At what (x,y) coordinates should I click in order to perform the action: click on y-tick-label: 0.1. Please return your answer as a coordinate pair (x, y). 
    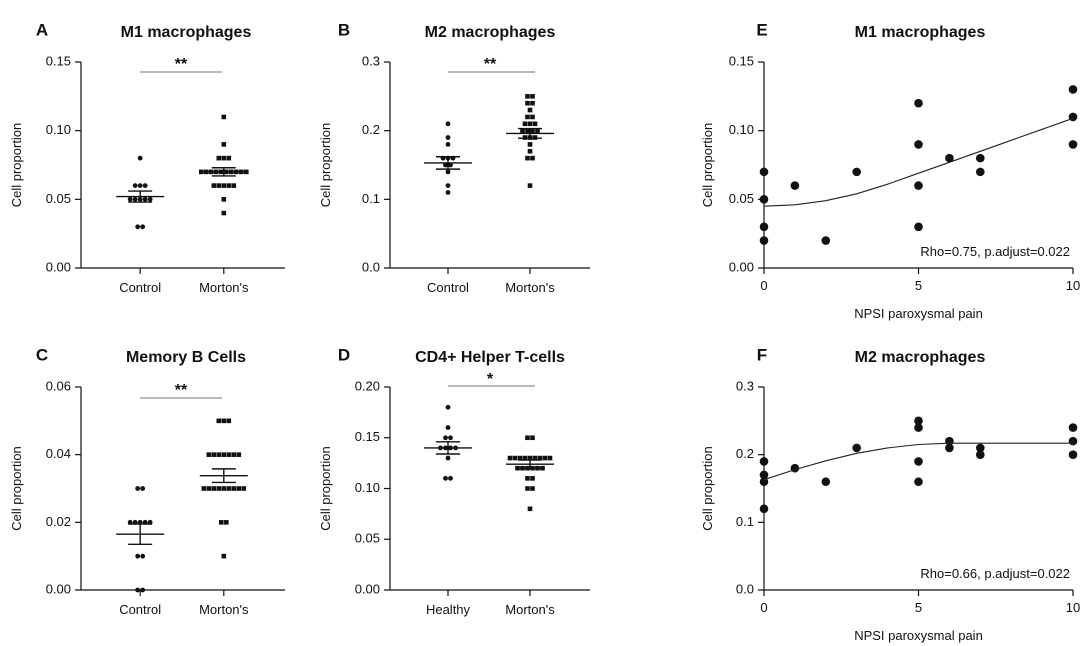
    Looking at the image, I should click on (371, 198).